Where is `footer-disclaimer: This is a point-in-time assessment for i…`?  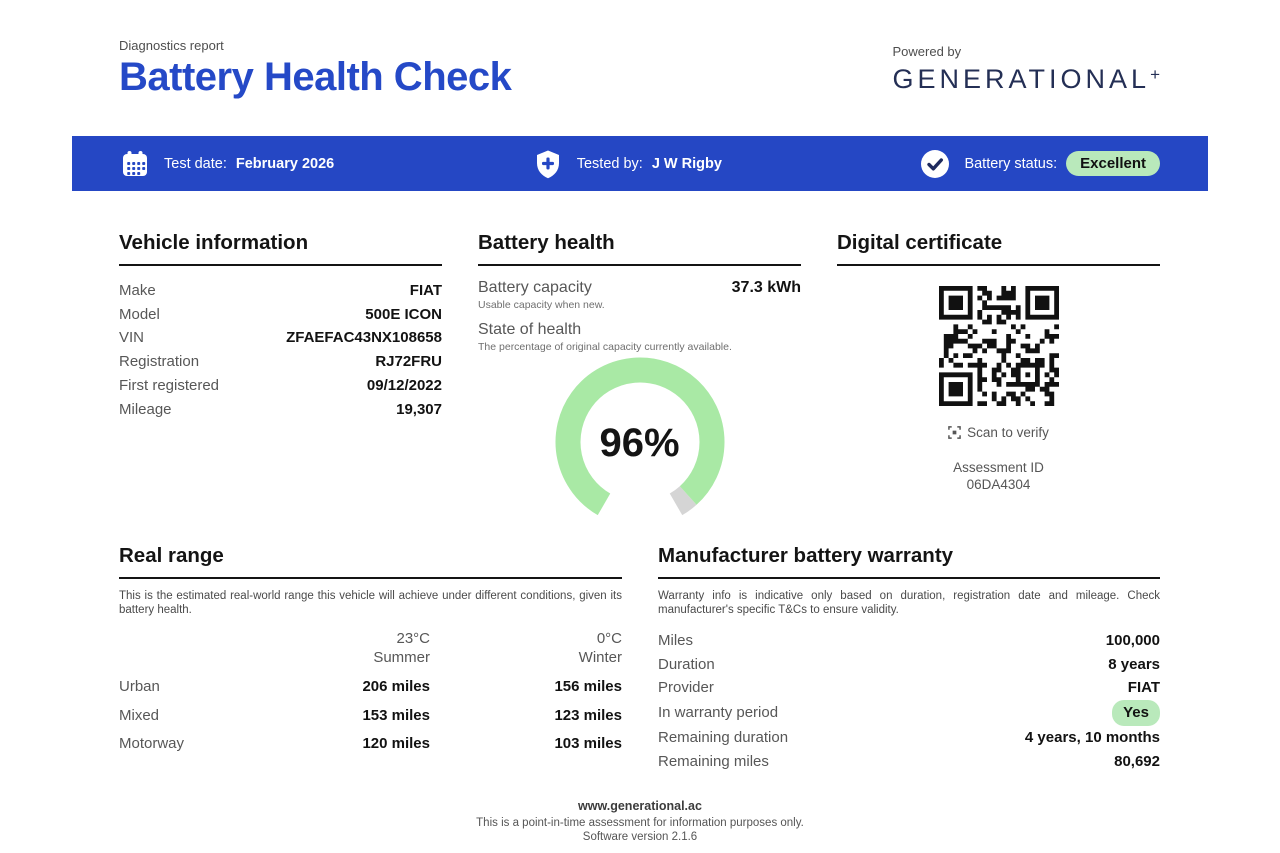
footer-disclaimer: This is a point-in-time assessment for i… is located at coordinates (640, 823).